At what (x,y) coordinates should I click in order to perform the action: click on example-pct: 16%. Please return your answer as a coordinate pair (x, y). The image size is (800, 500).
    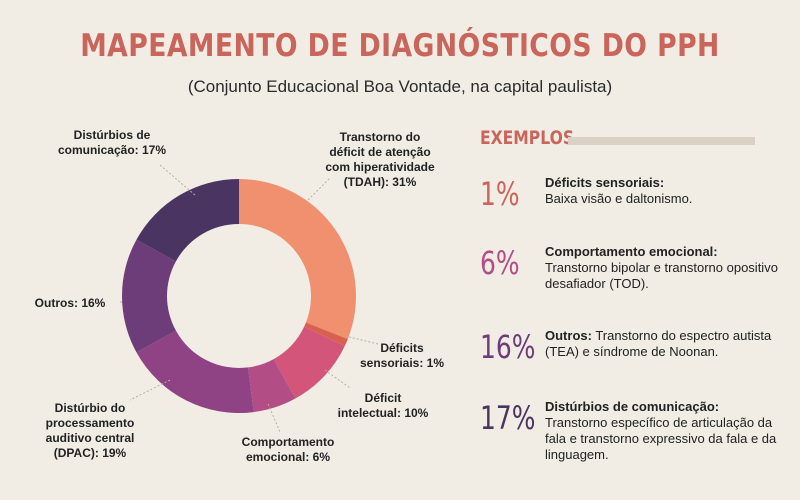
    Looking at the image, I should click on (508, 347).